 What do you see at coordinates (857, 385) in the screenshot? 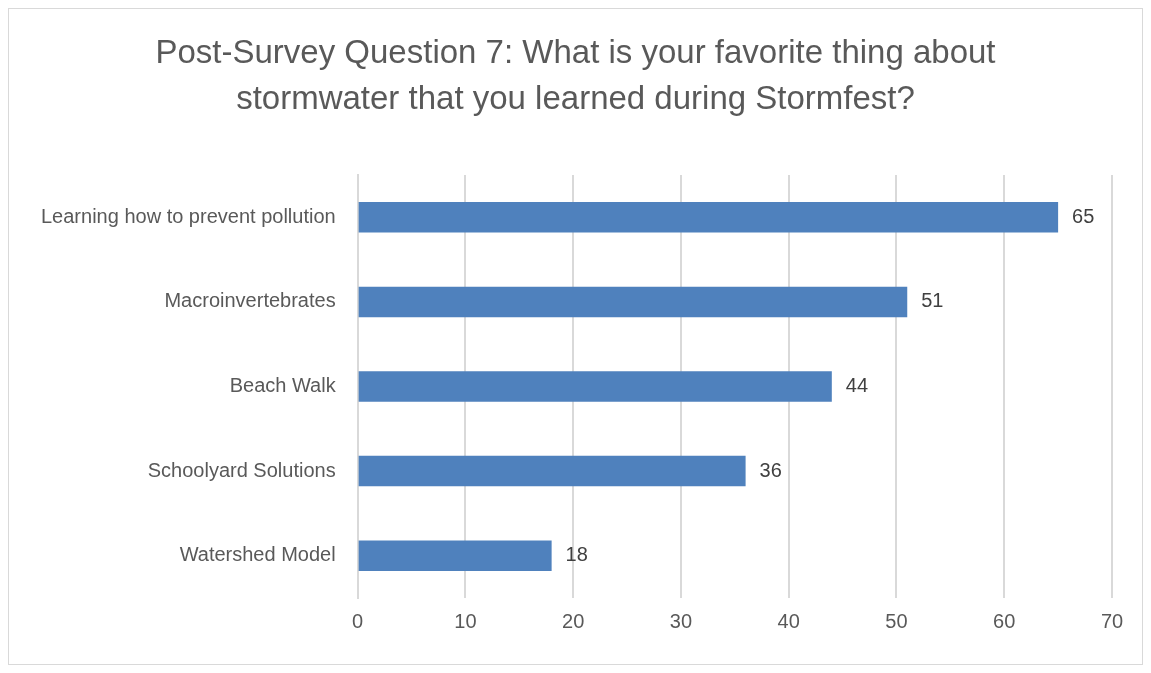
I see `data-label: 44` at bounding box center [857, 385].